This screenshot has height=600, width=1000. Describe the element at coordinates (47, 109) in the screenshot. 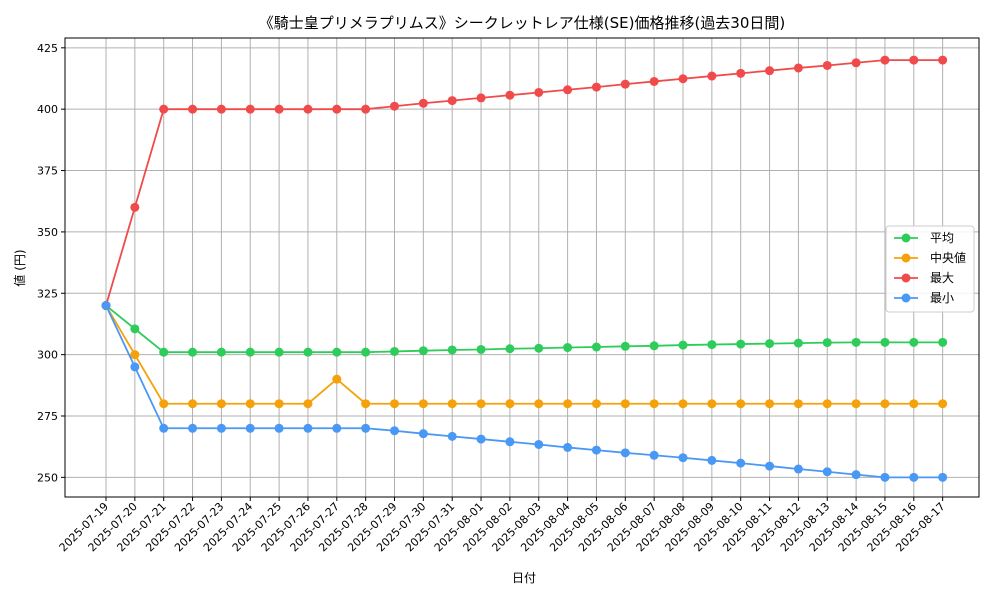

I see `y-tick-label: 400` at that location.